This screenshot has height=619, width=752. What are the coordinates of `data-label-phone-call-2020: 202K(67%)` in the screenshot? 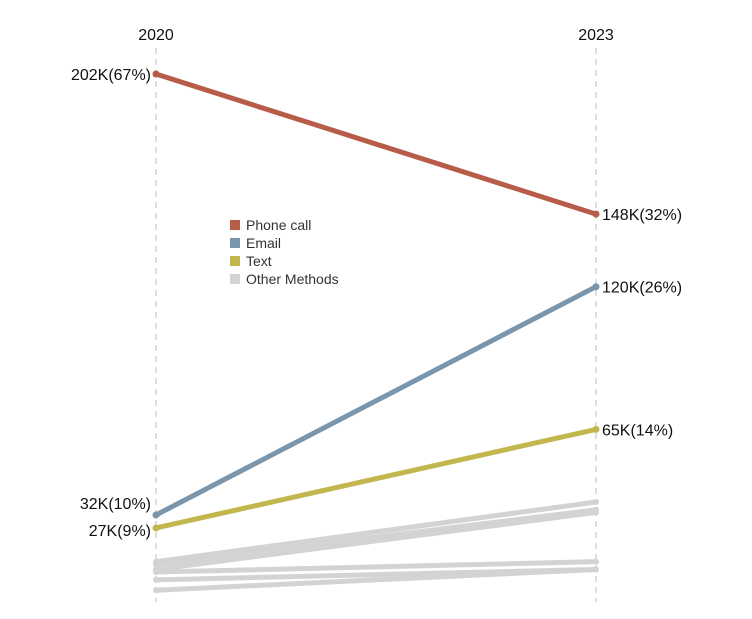 It's located at (111, 75).